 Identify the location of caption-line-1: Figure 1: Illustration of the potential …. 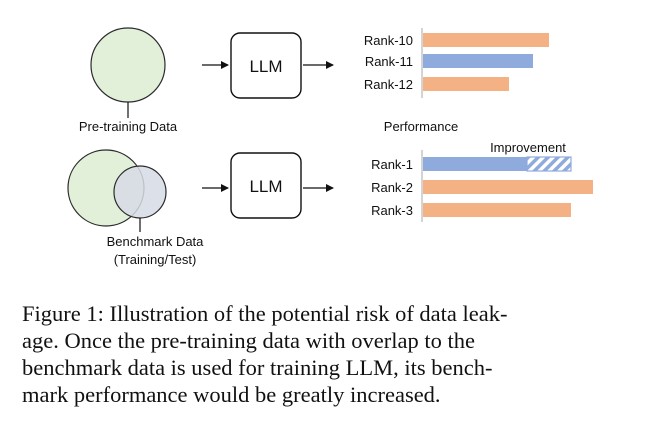
(265, 313).